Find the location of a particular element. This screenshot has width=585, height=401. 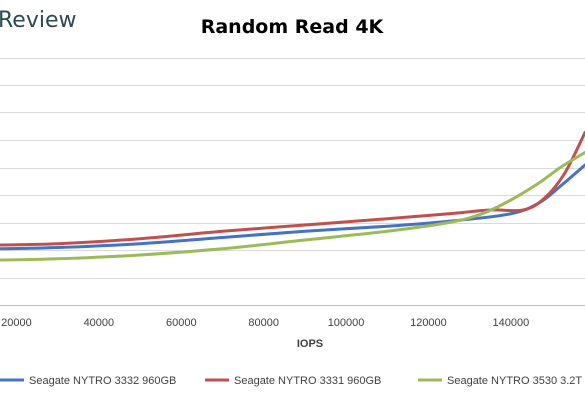

legend-item: Seagate NYTRO 3530 3.2T is located at coordinates (500, 381).